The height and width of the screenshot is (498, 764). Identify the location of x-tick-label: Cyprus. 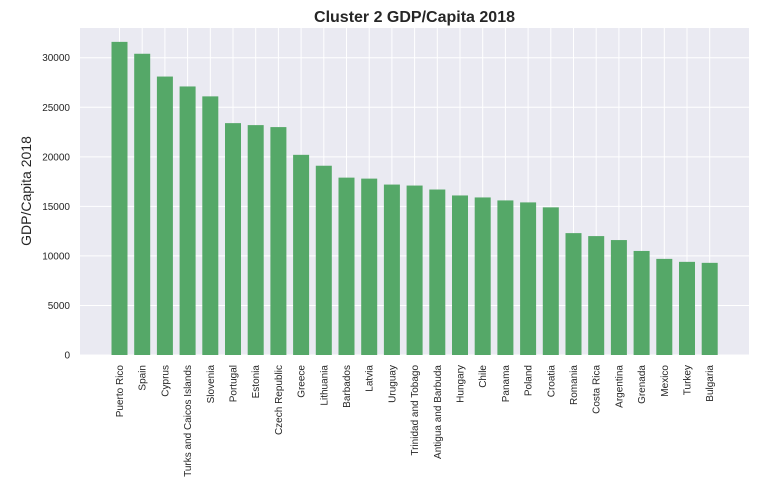
(165, 381).